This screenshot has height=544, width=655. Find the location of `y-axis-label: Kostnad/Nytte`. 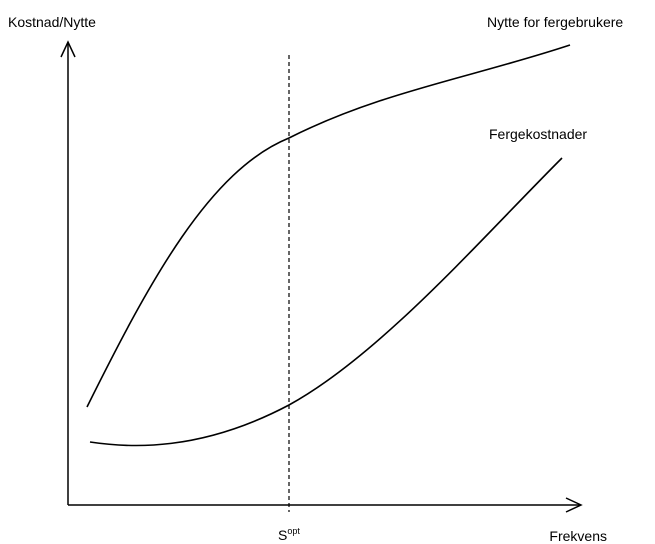

y-axis-label: Kostnad/Nytte is located at coordinates (52, 22).